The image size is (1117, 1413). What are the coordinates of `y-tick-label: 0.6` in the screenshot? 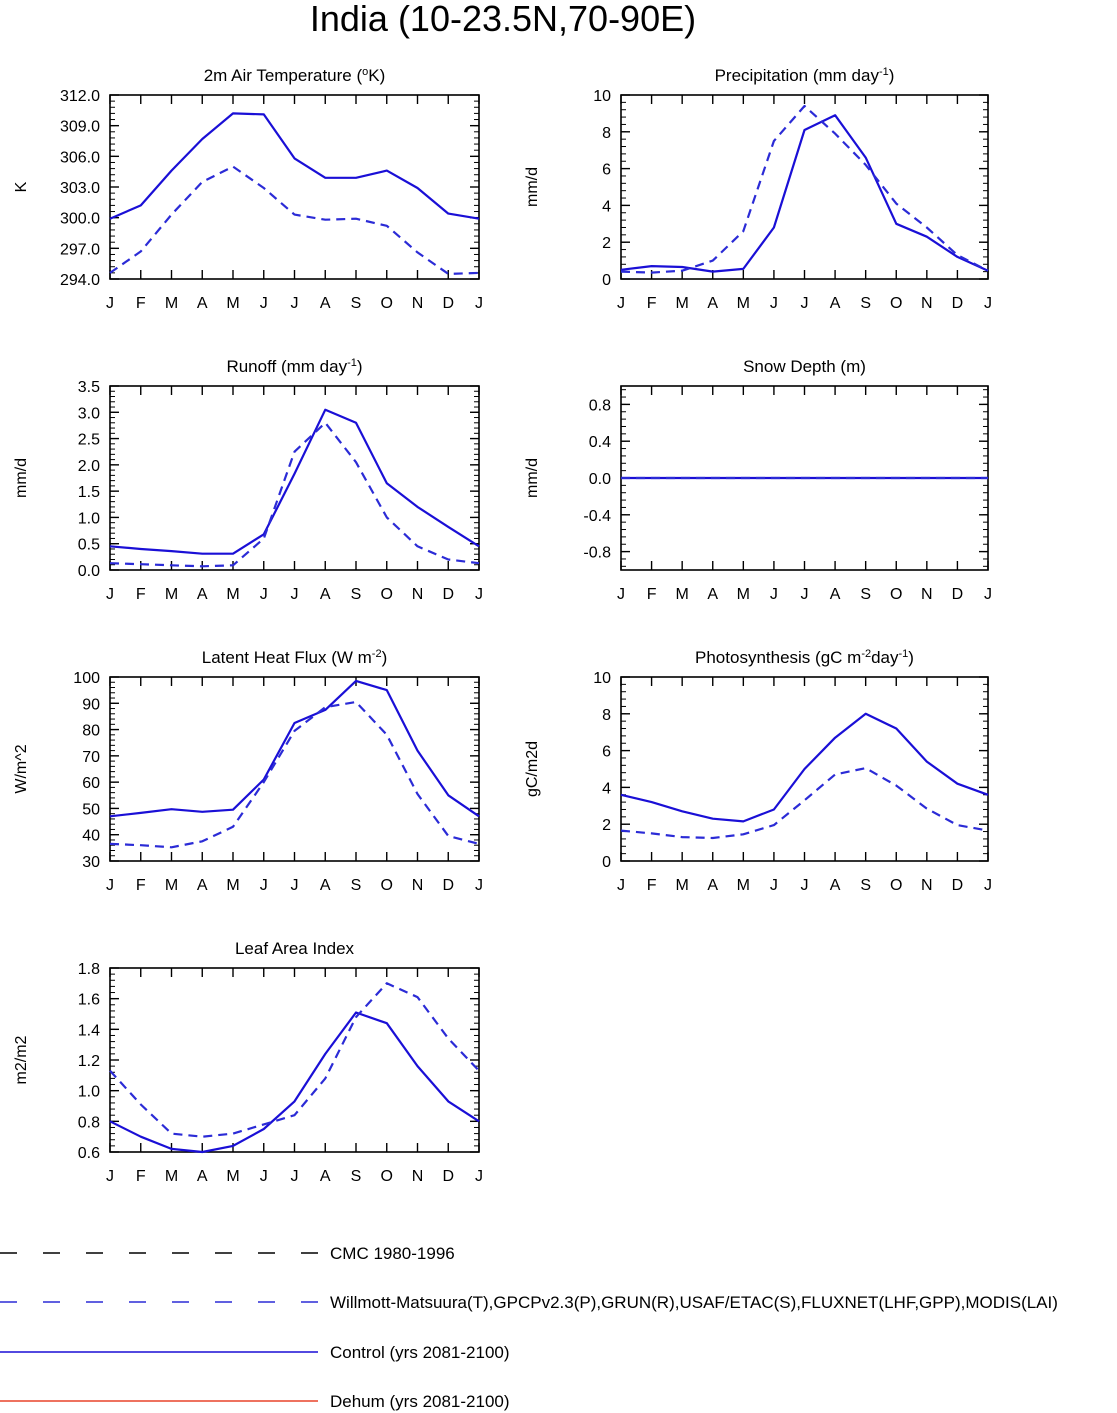 It's located at (89, 1153).